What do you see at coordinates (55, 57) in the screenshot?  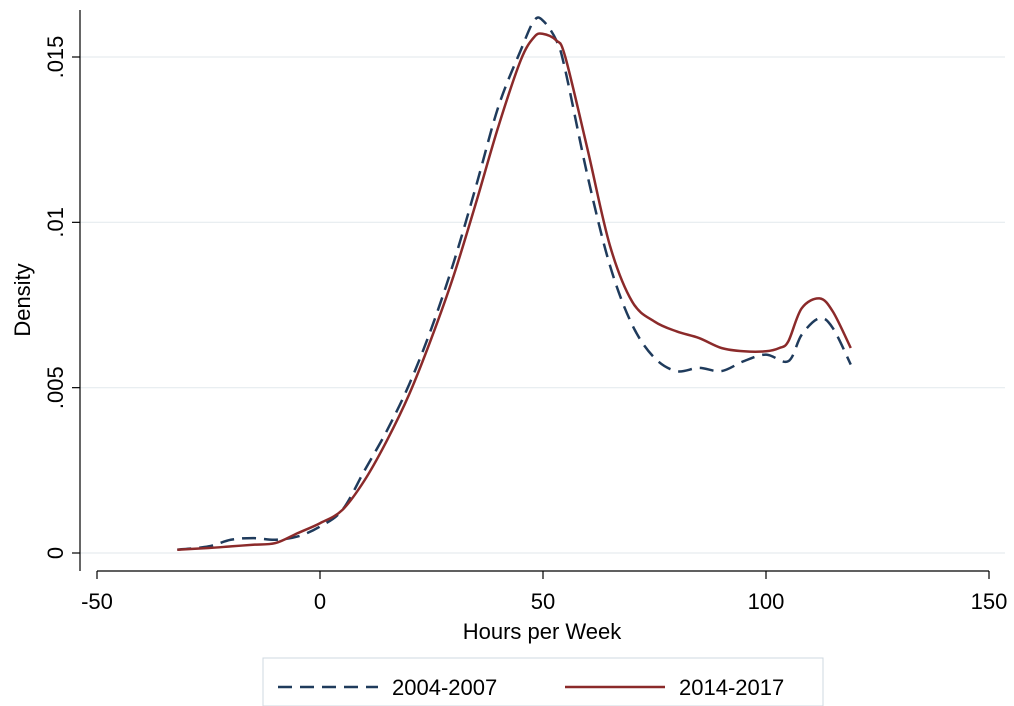 I see `y-tick-label-3: .015` at bounding box center [55, 57].